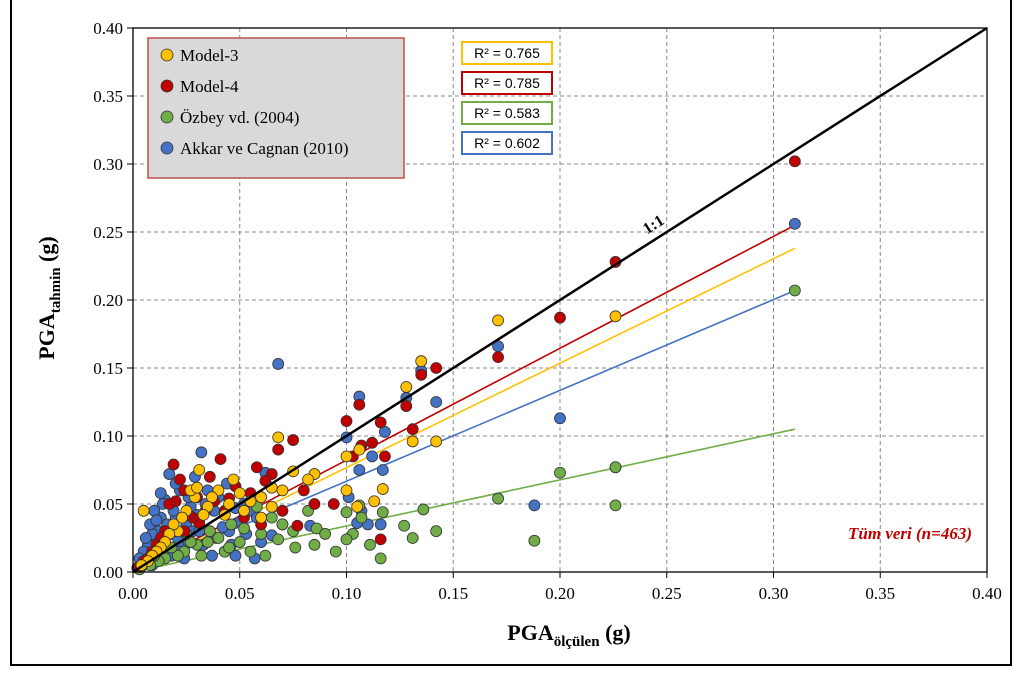 This screenshot has height=673, width=1026. I want to click on x-axis-title: PGAölçülen (g), so click(568, 635).